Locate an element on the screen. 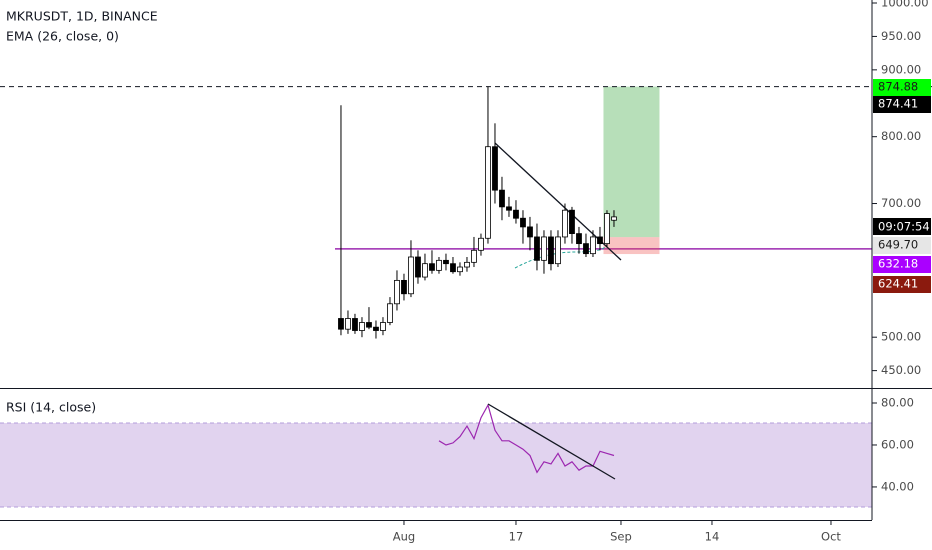 The height and width of the screenshot is (550, 932). position-target is located at coordinates (631, 162).